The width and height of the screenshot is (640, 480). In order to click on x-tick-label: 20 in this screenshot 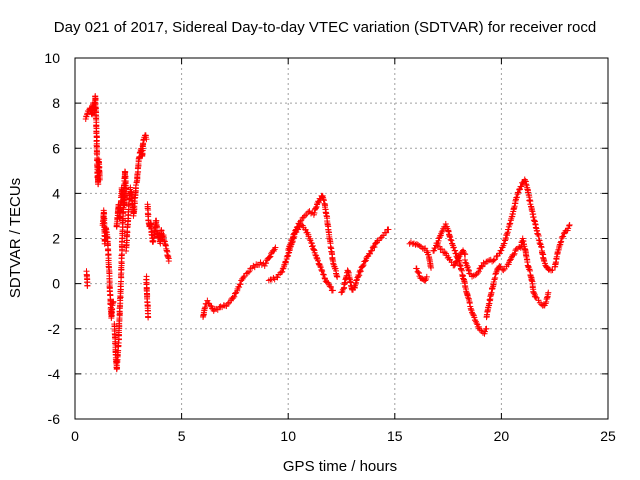, I will do `click(502, 436)`.